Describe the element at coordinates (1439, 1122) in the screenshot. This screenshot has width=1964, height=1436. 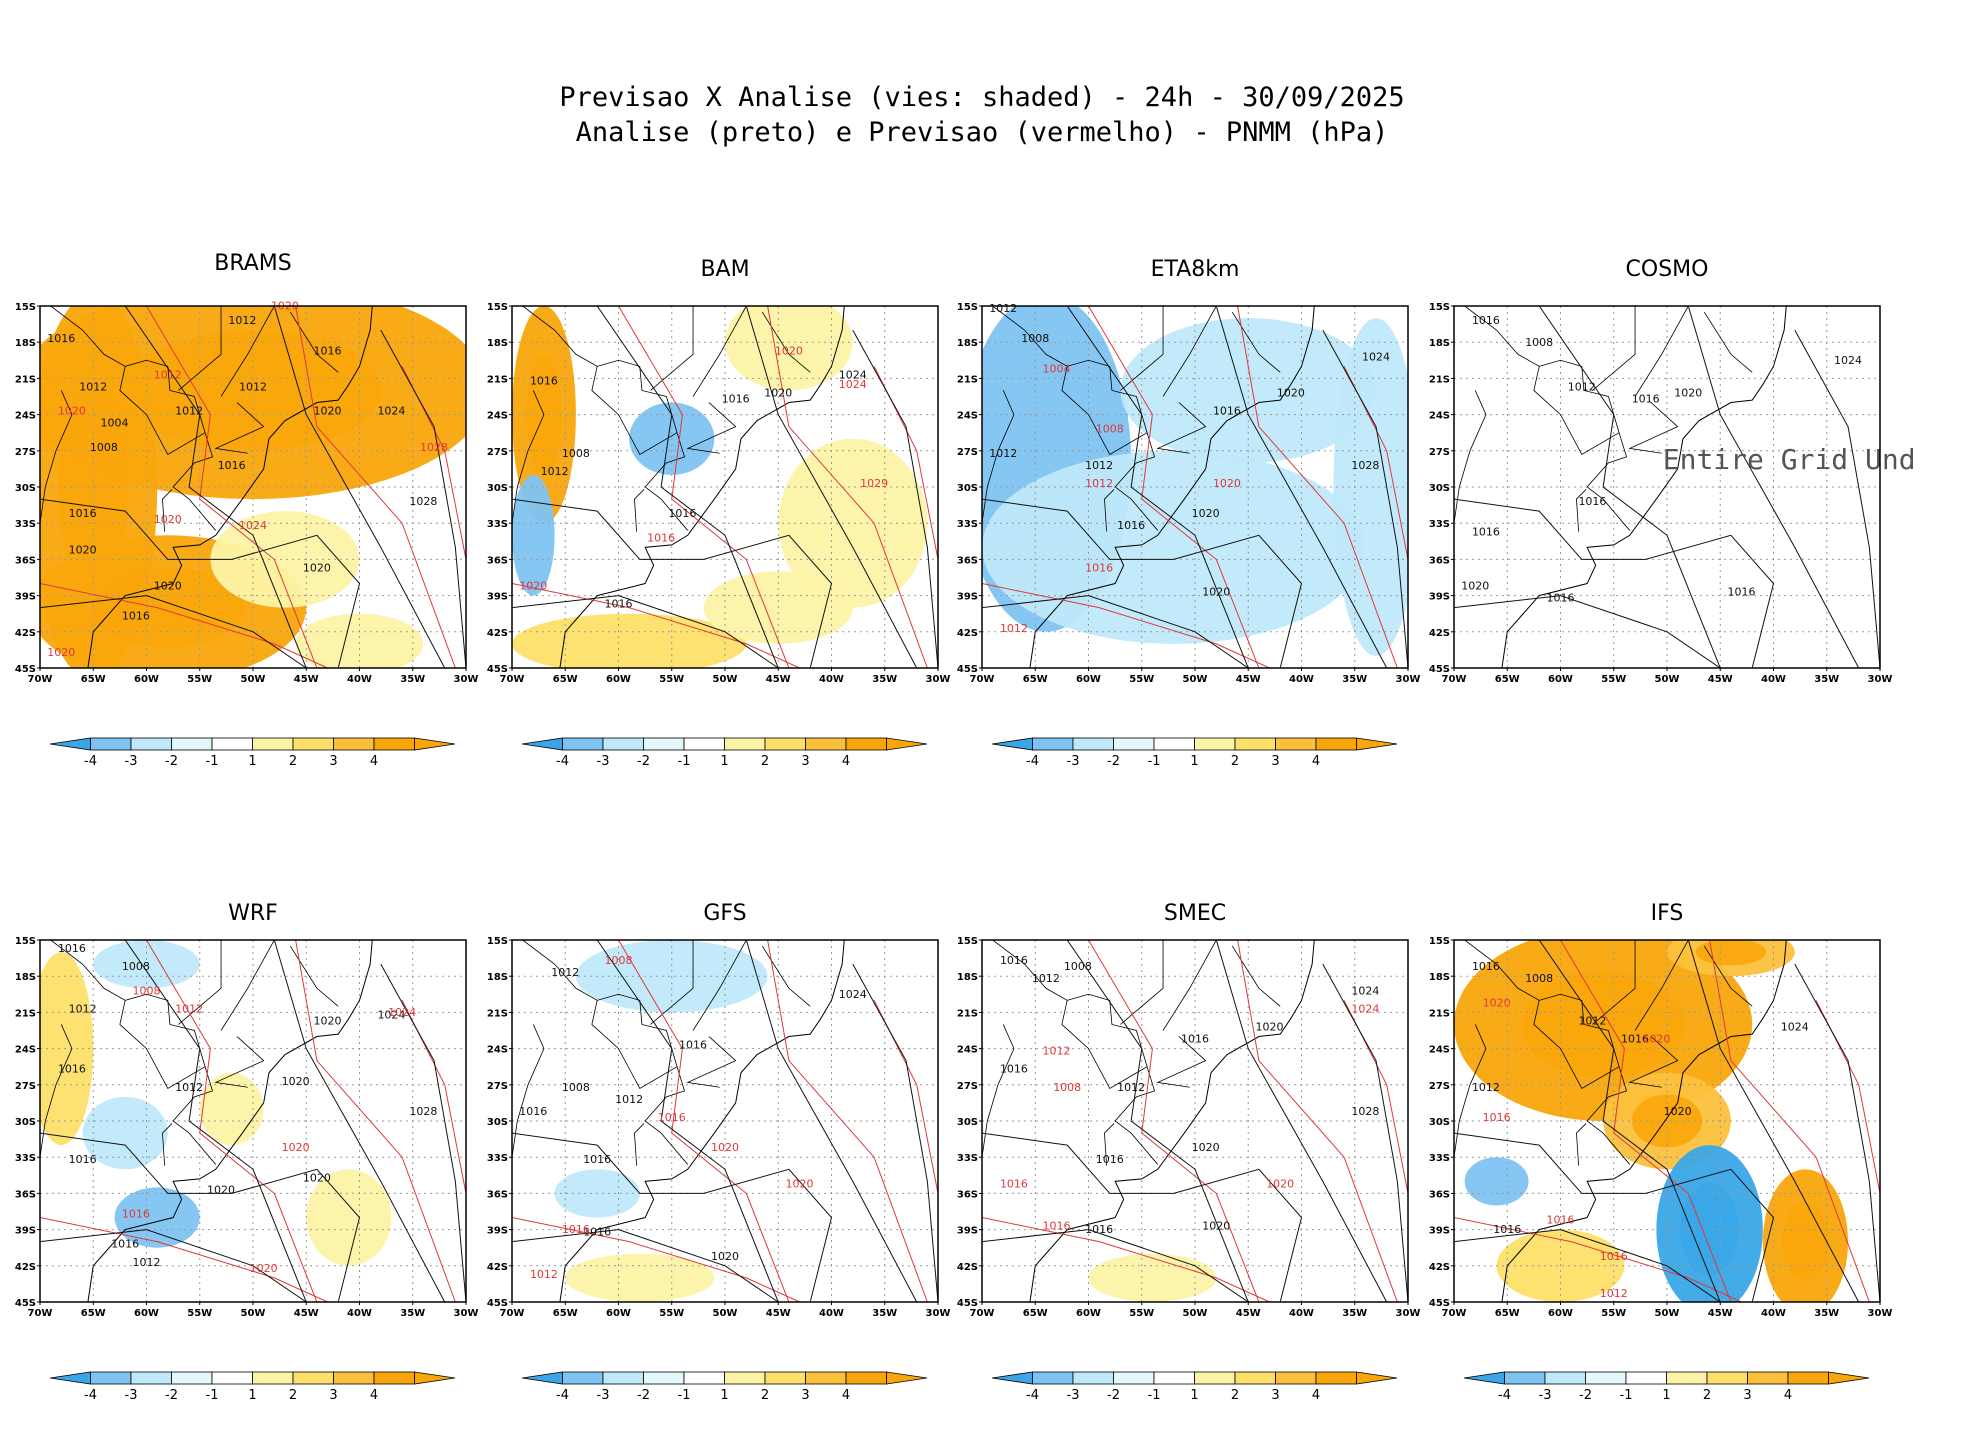
I see `lat-tick-label: 30S` at that location.